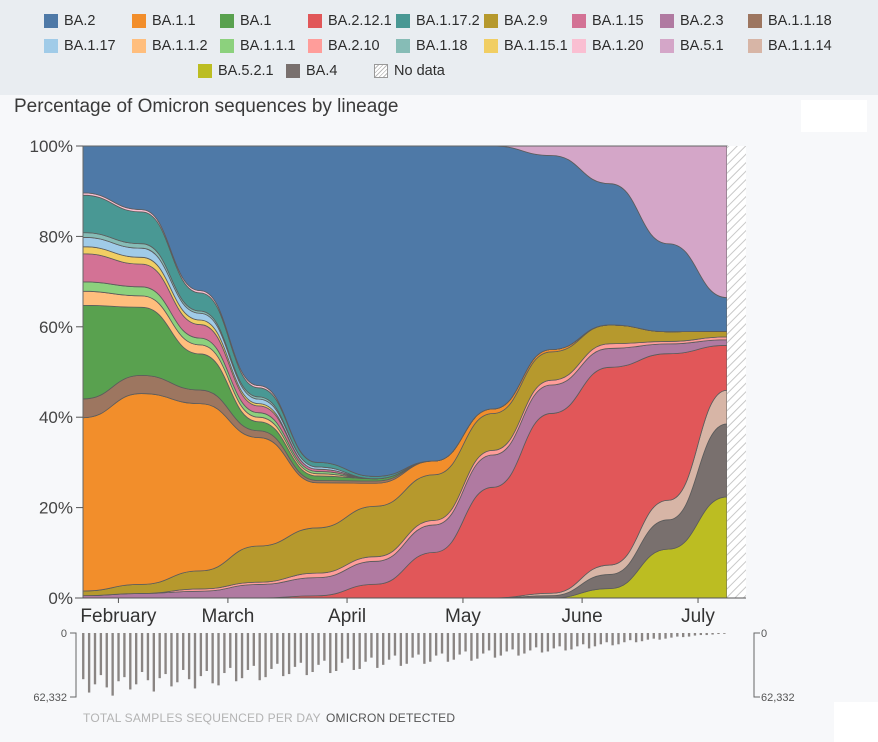  I want to click on y-axis: 0% 20% 40% 60% 80% 100%, so click(56, 372).